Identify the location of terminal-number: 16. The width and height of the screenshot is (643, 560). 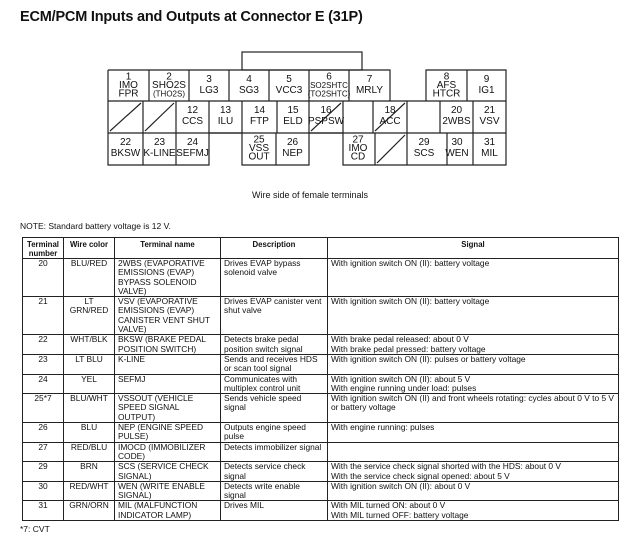
(326, 110).